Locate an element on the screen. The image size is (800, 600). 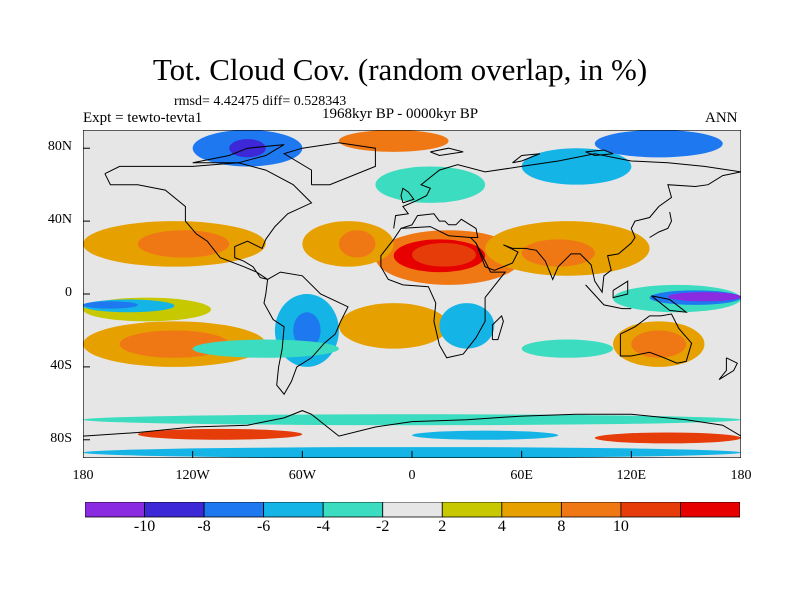
x-tick-label: 120W is located at coordinates (192, 475).